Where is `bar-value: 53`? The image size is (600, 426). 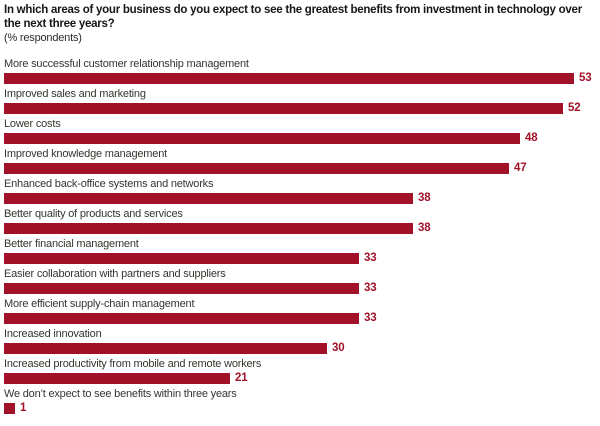
bar-value: 53 is located at coordinates (585, 78).